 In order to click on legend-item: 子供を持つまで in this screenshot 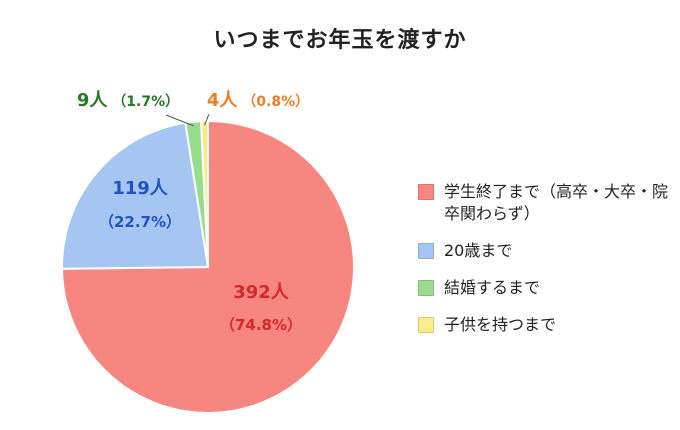, I will do `click(548, 325)`.